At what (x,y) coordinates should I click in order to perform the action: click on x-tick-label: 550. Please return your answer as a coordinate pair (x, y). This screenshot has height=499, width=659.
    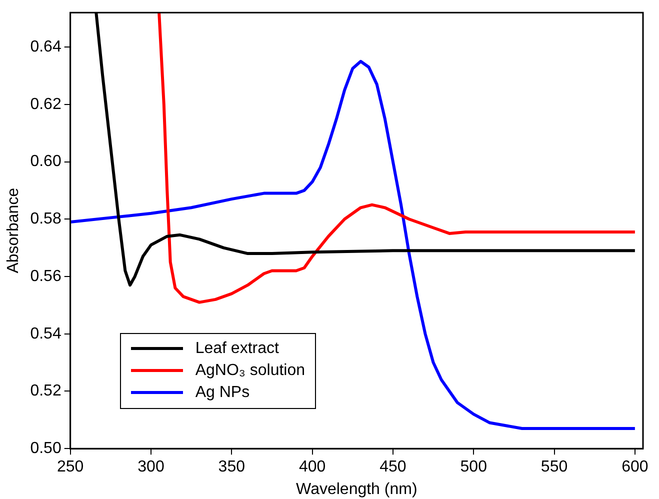
    Looking at the image, I should click on (554, 467).